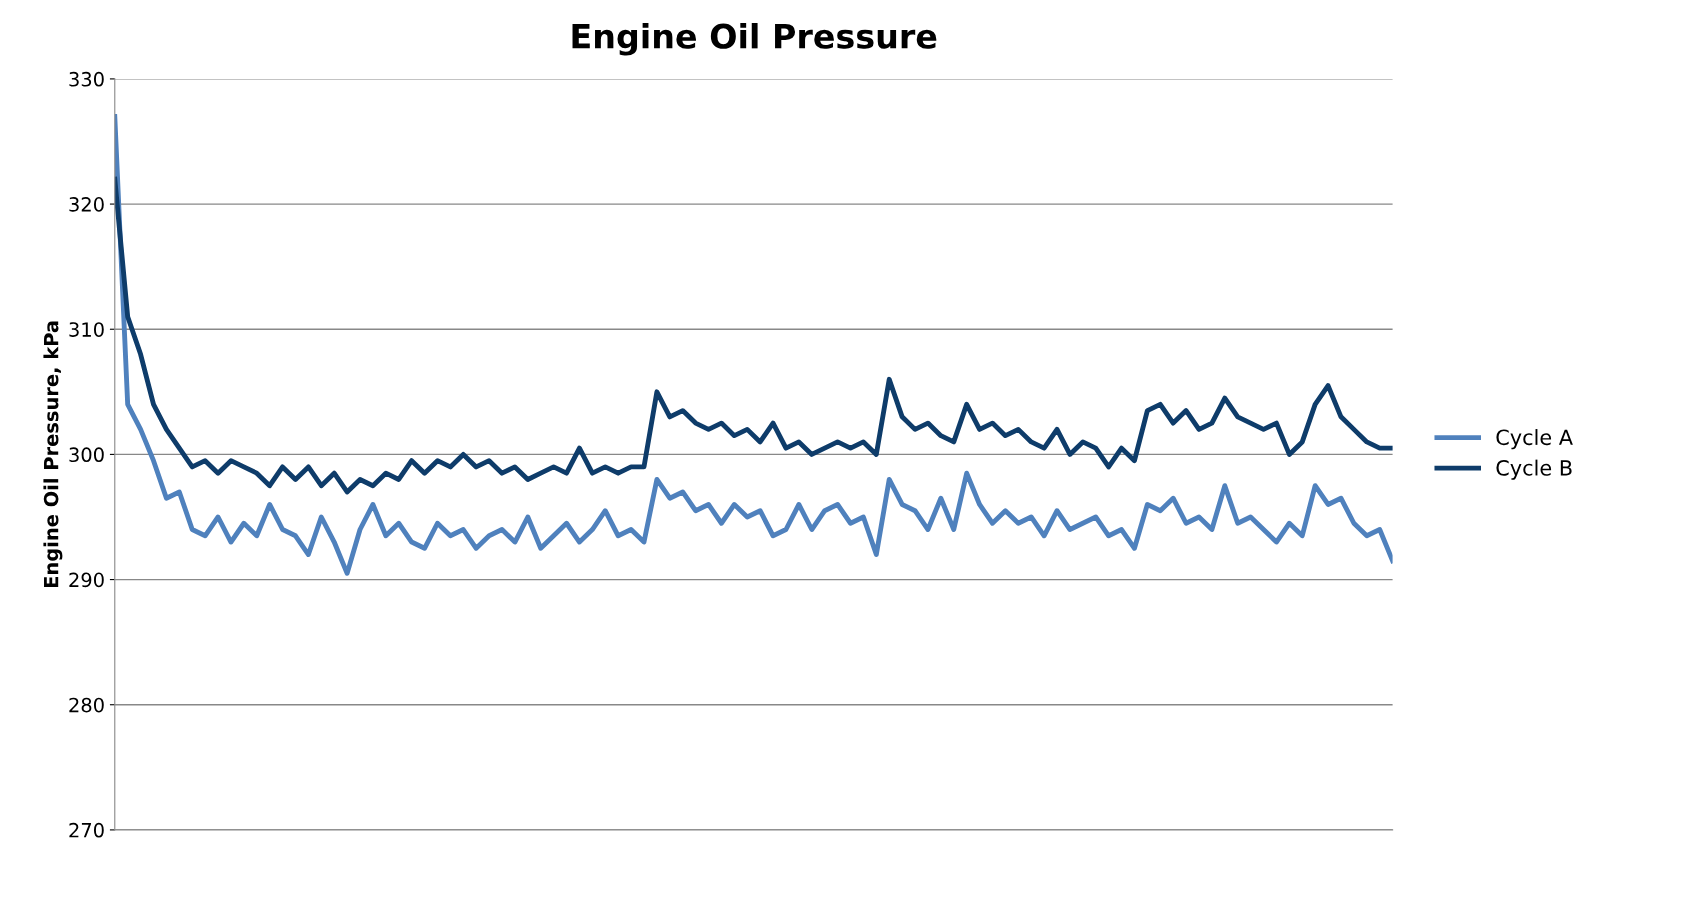  I want to click on y-tick-label: 270, so click(86, 830).